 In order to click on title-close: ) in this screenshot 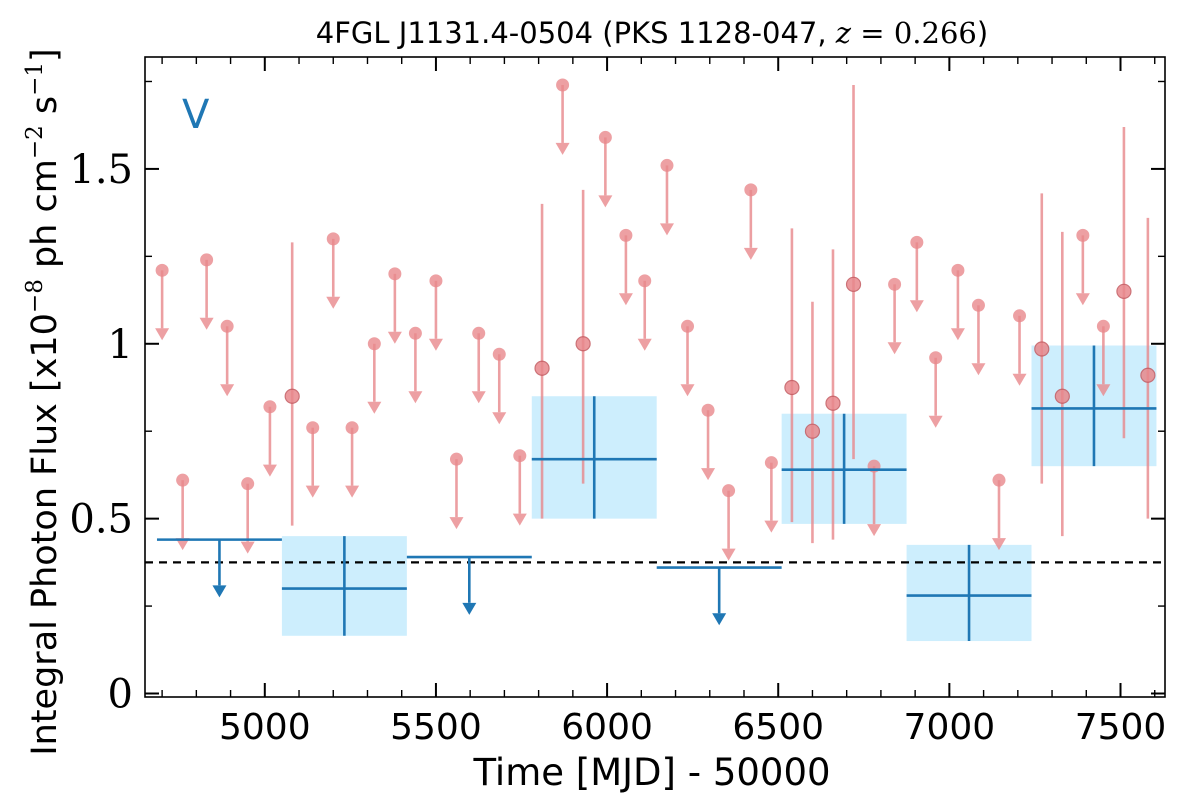, I will do `click(982, 33)`.